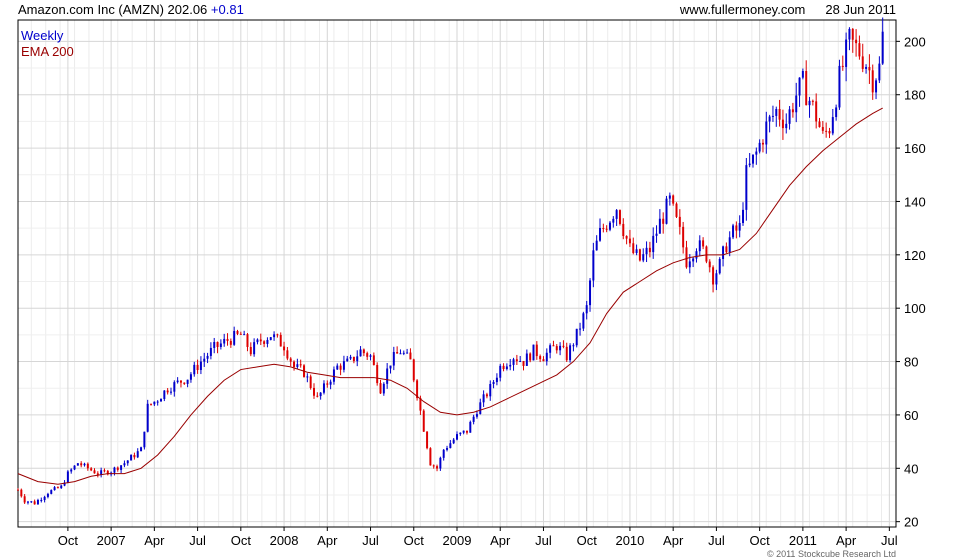 The image size is (980, 560). I want to click on site-url: www.fullermoney.com, so click(742, 9).